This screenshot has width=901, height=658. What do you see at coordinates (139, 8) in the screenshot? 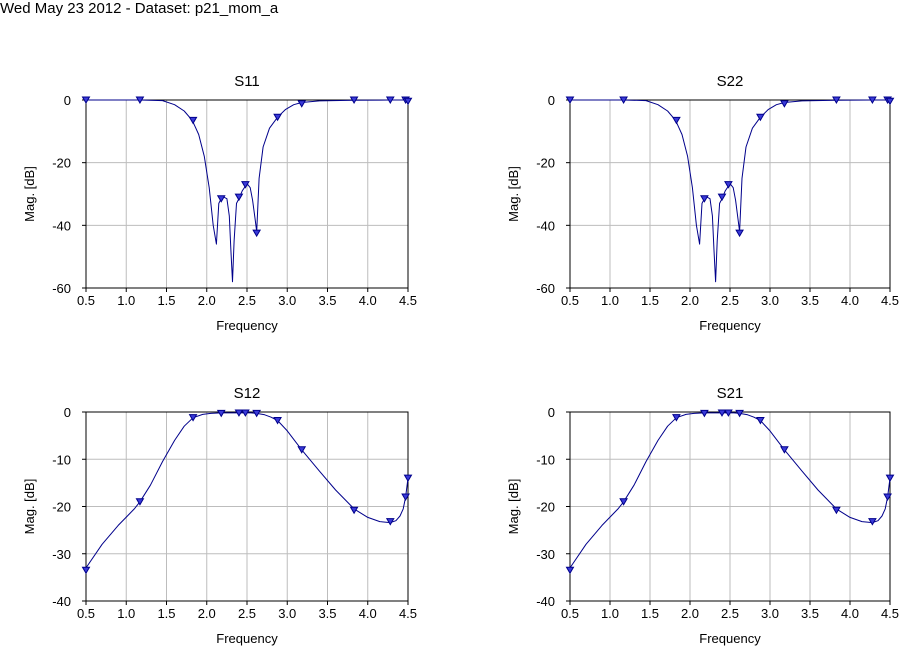
I see `dataset-header: Wed May 23 2012 - Dataset: p21_mom_a` at bounding box center [139, 8].